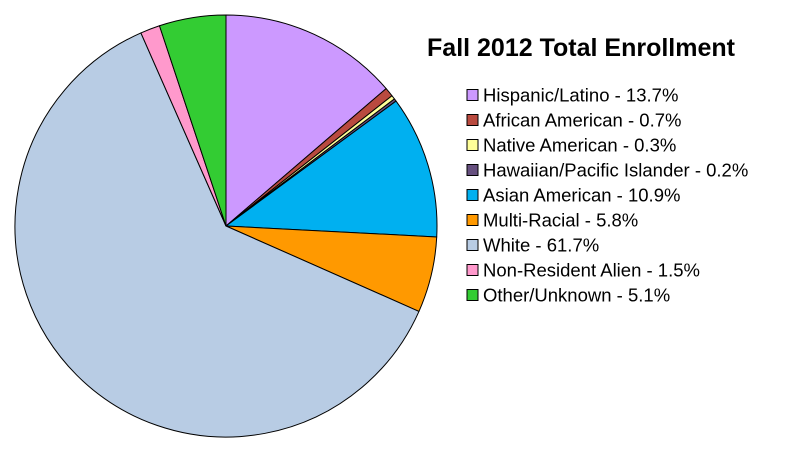  What do you see at coordinates (560, 220) in the screenshot?
I see `legend-label: Multi-Racial - 5.8%` at bounding box center [560, 220].